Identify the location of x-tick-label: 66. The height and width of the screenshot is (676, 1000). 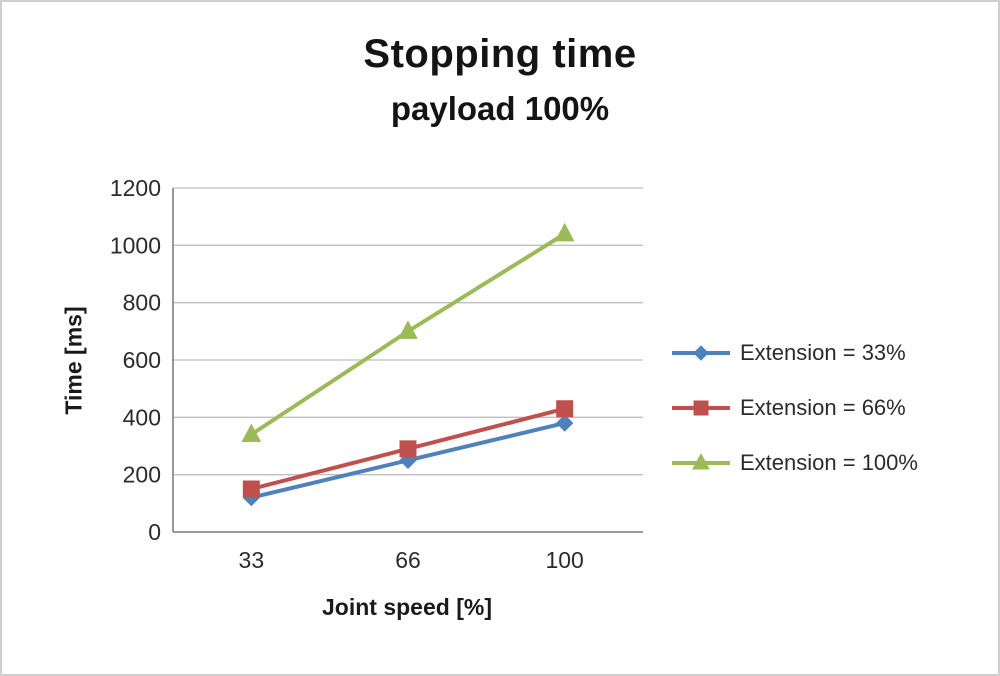
(408, 560).